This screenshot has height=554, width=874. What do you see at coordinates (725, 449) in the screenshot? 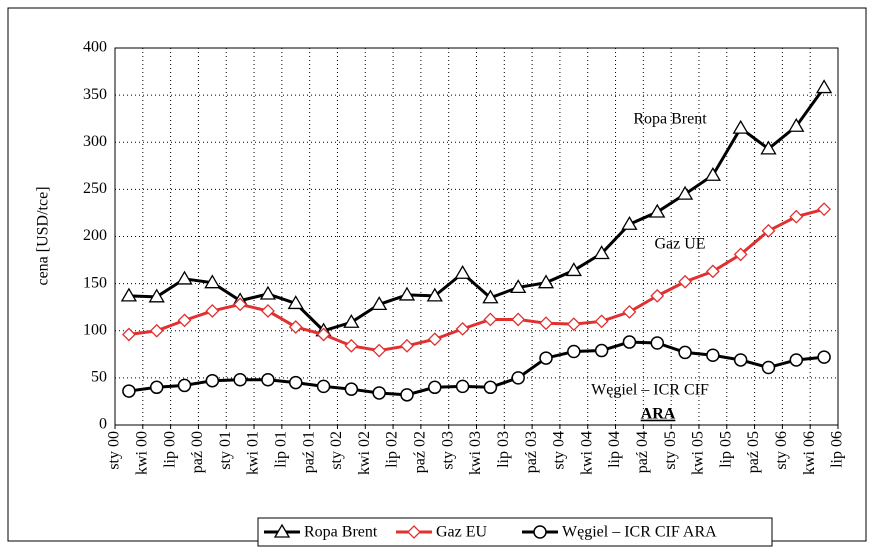
I see `x-tick-label: lip 05` at bounding box center [725, 449].